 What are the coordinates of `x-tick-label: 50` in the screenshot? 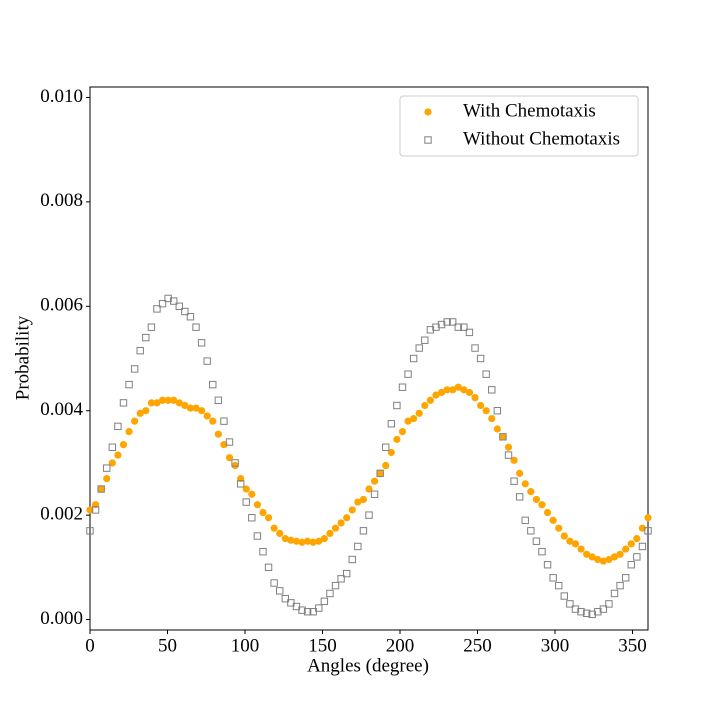 It's located at (167, 645).